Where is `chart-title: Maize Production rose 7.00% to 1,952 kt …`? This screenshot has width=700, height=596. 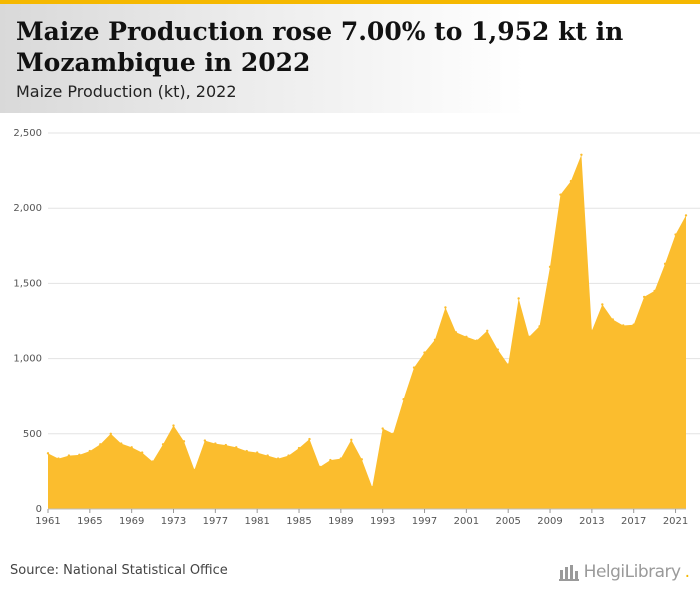
chart-title: Maize Production rose 7.00% to 1,952 kt … is located at coordinates (320, 47).